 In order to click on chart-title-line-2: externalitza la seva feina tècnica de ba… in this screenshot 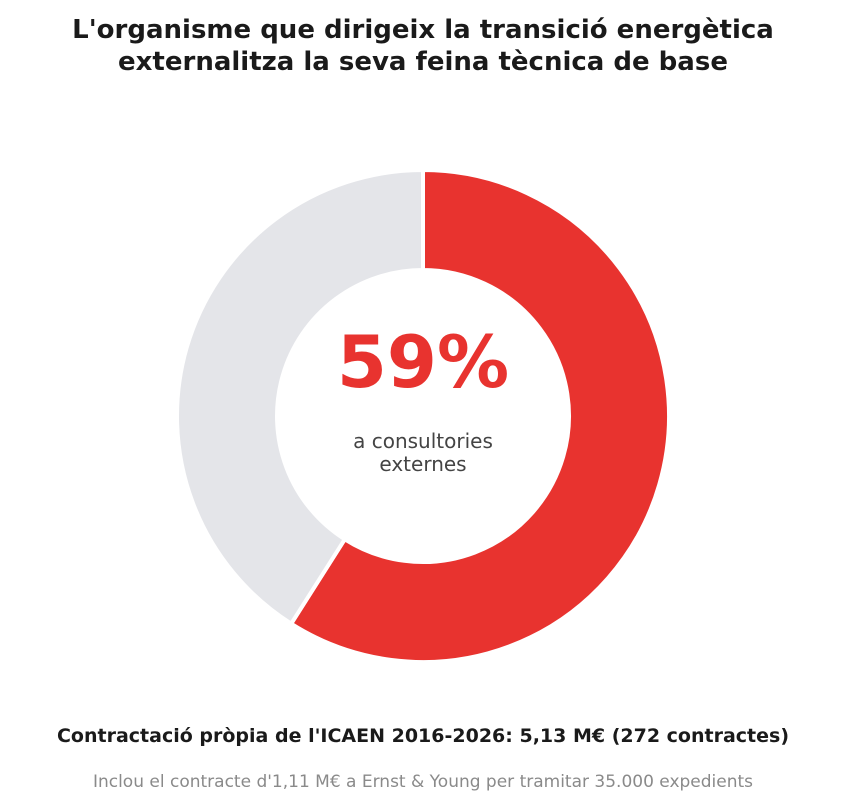, I will do `click(423, 62)`.